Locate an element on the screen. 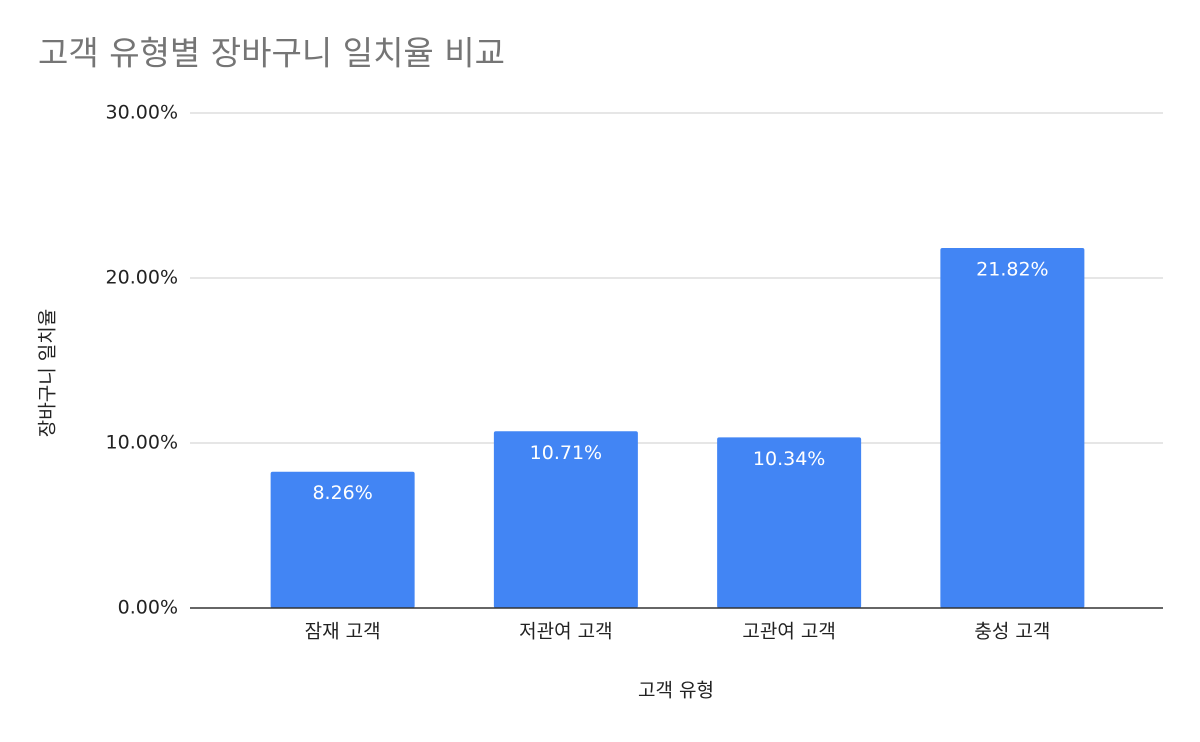 The image size is (1200, 742). x-tick-label: 충성 고객 is located at coordinates (1012, 632).